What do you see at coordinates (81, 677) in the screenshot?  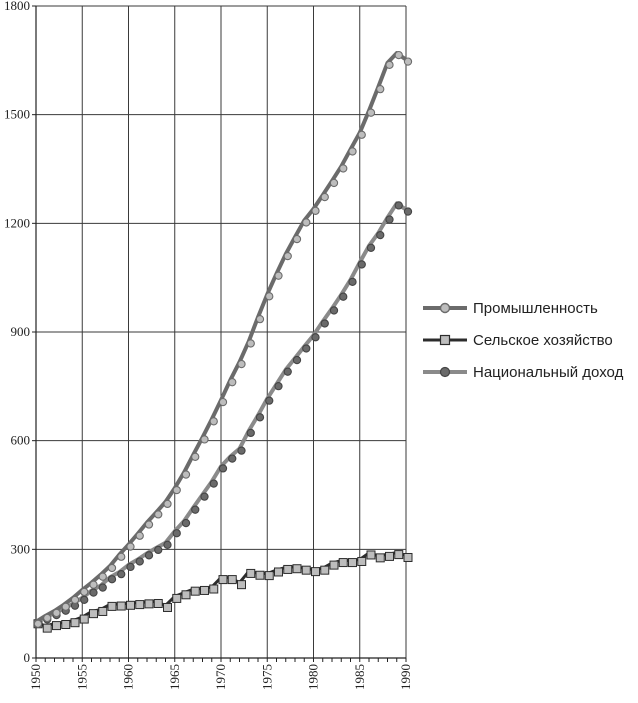 I see `x-tick-label: 1955` at bounding box center [81, 677].